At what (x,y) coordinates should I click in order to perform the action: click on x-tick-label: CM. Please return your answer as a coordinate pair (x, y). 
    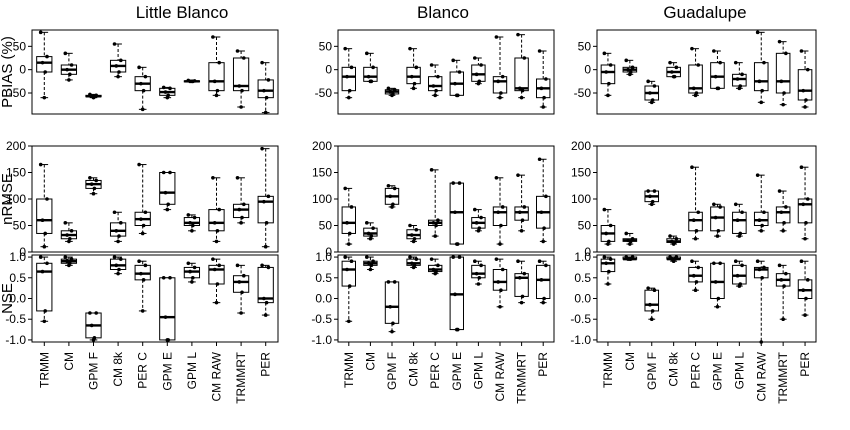
    Looking at the image, I should click on (370, 361).